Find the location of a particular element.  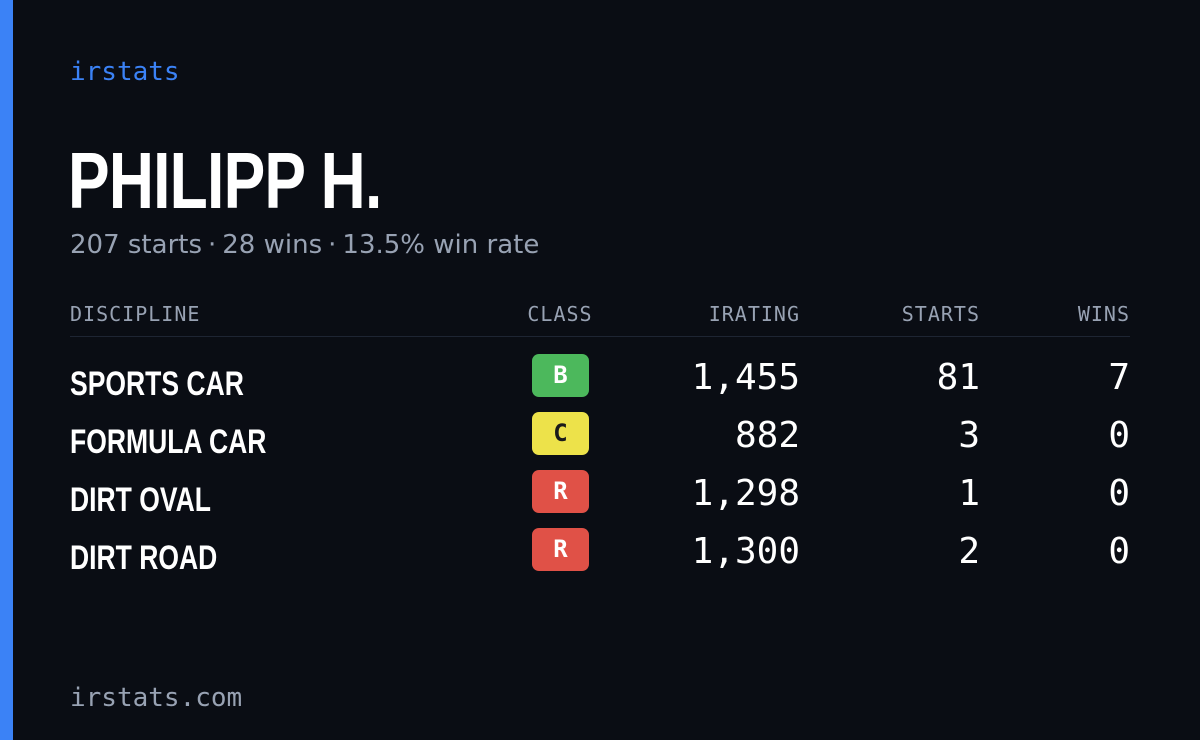

class-badge: C is located at coordinates (560, 433).